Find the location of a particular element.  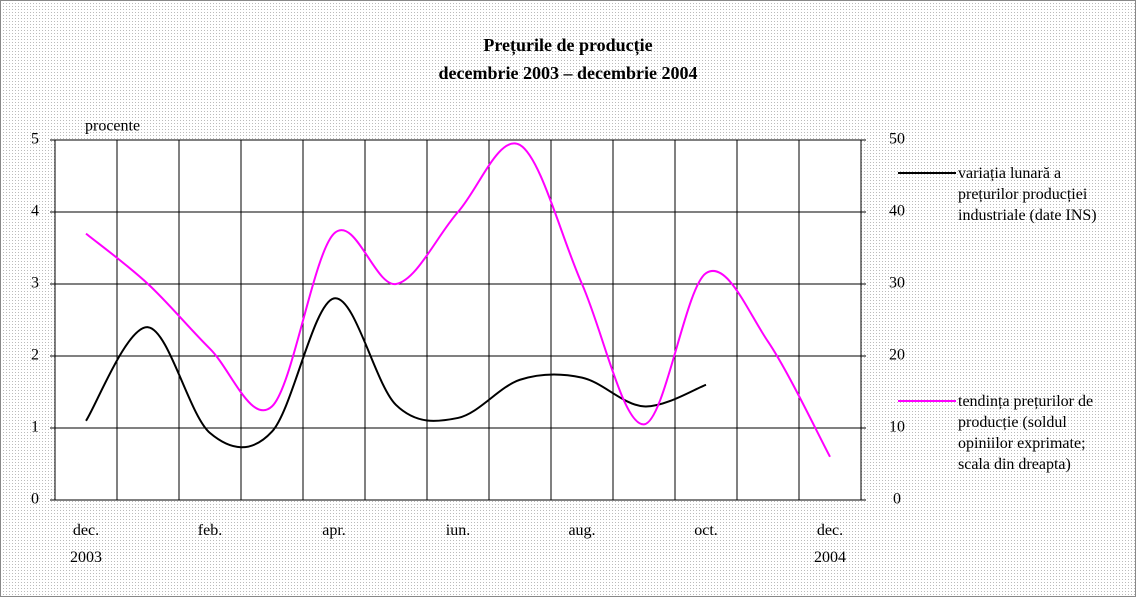

y2-tick-label: 50 is located at coordinates (897, 139).